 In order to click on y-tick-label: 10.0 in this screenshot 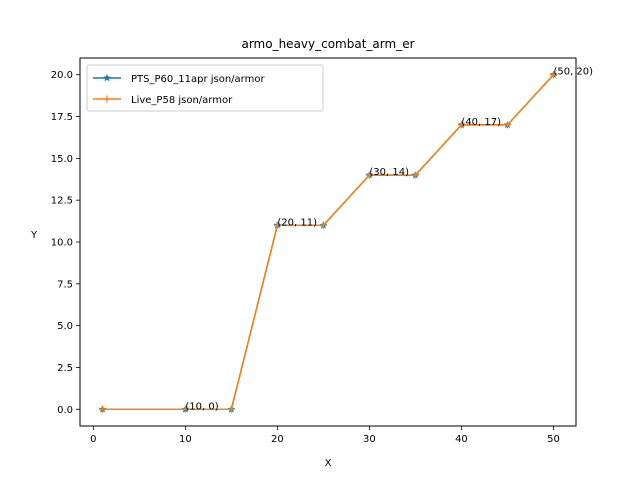, I will do `click(62, 243)`.